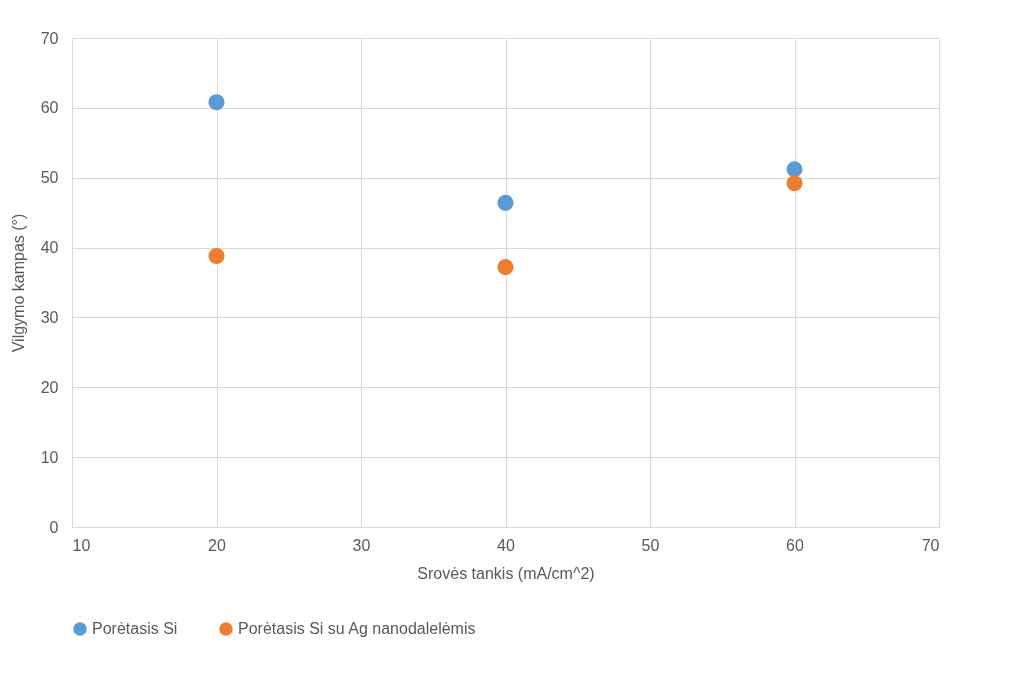 The image size is (1019, 695). Describe the element at coordinates (217, 545) in the screenshot. I see `x-tick-label: 20` at that location.